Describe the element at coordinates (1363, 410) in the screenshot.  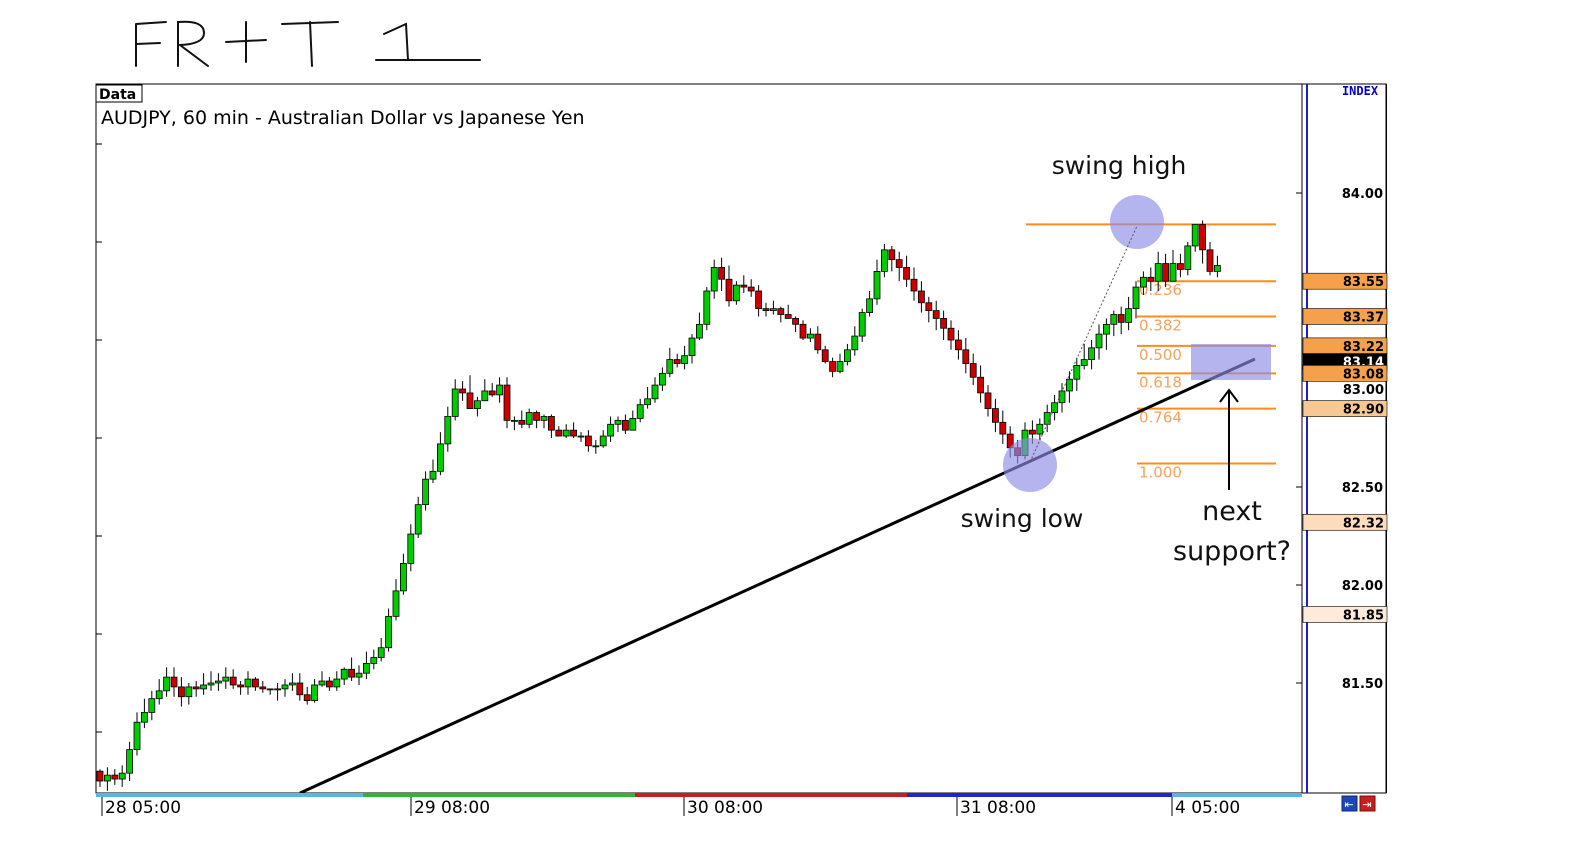
I see `price-box-label: 82.90` at that location.